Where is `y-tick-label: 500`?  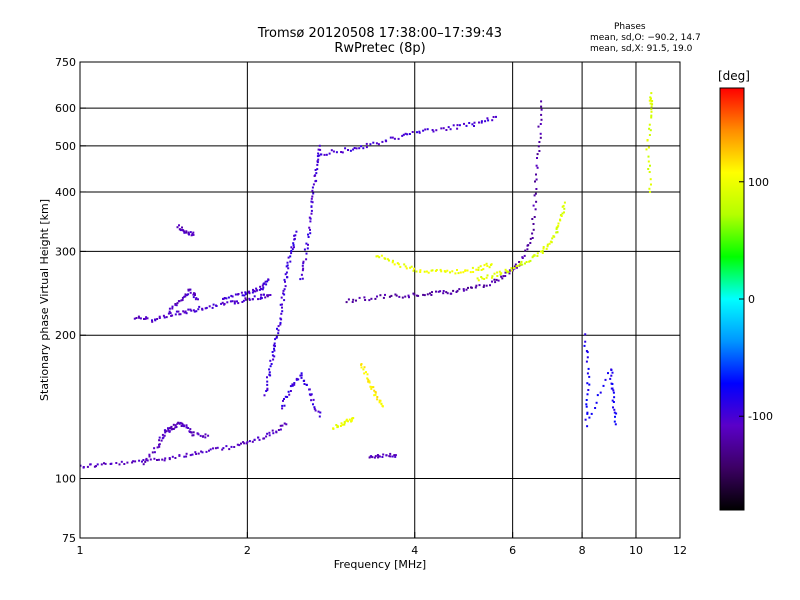 y-tick-label: 500 is located at coordinates (65, 146).